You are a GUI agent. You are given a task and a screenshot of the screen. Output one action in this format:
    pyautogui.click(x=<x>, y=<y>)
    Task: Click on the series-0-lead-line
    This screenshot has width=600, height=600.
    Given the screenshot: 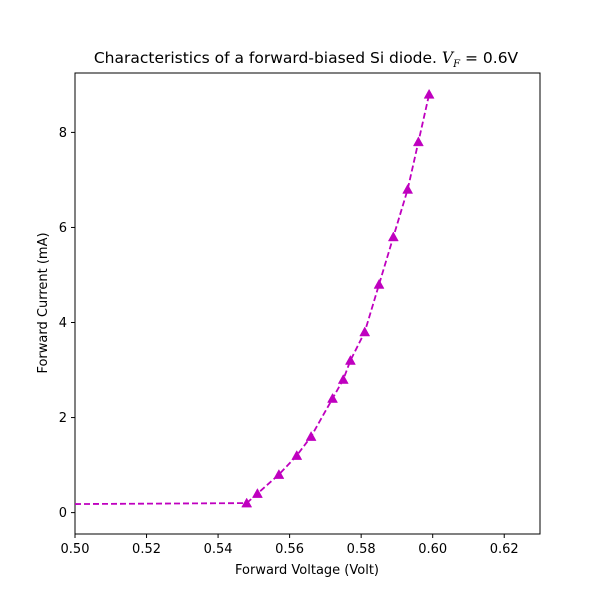 What is the action you would take?
    pyautogui.click(x=160, y=503)
    